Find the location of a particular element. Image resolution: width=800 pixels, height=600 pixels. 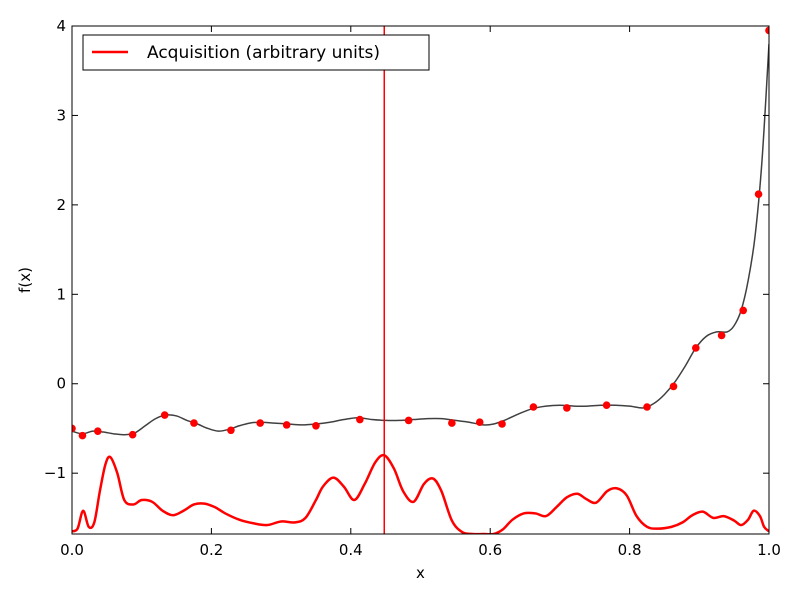

y-axis-label: f(x) is located at coordinates (25, 280).